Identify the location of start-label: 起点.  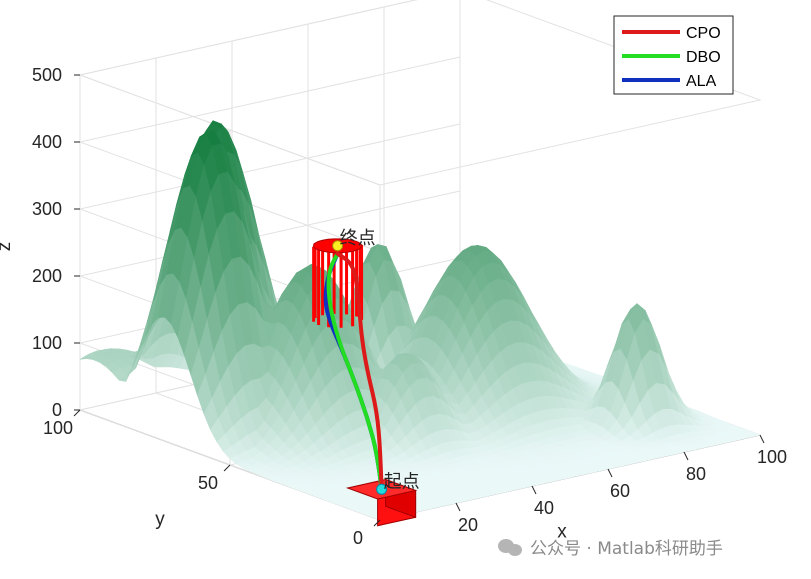
(402, 481).